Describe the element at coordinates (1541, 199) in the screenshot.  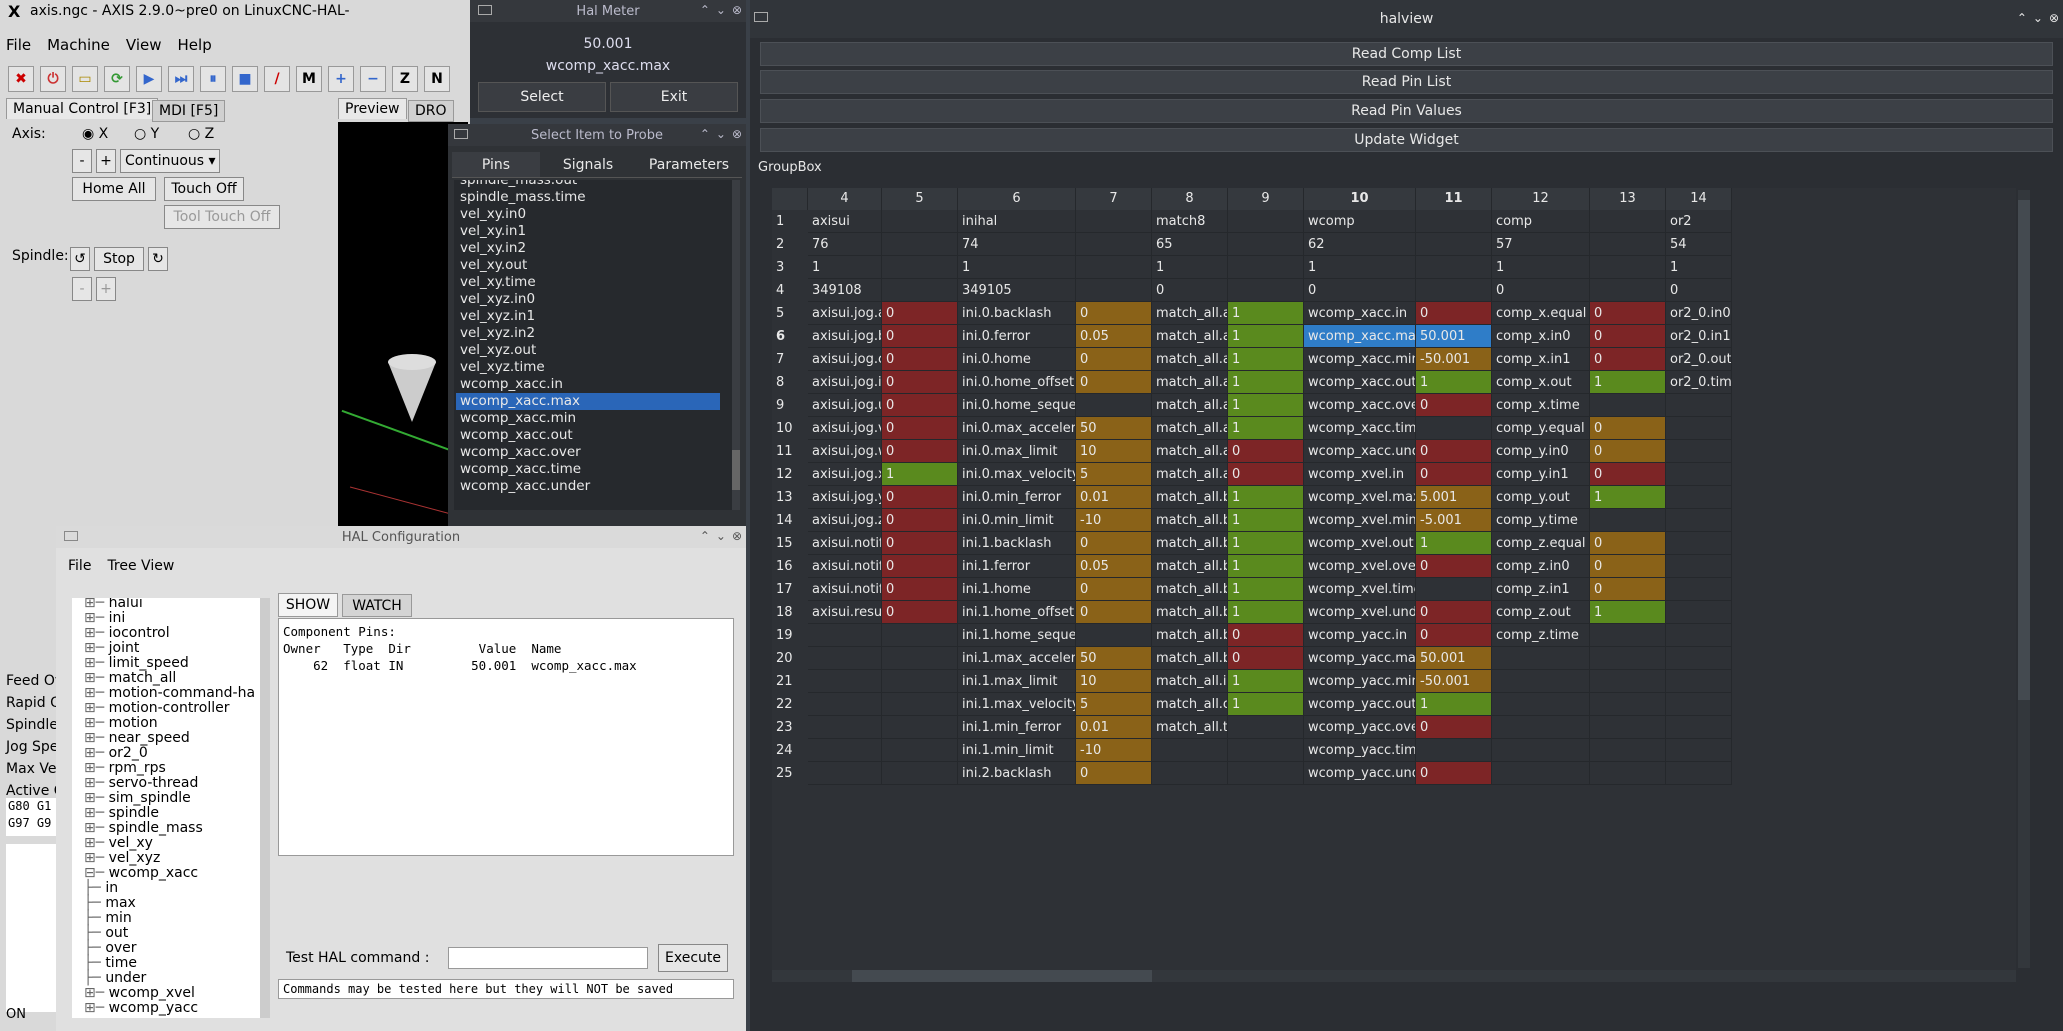
I see `column-header: 12` at that location.